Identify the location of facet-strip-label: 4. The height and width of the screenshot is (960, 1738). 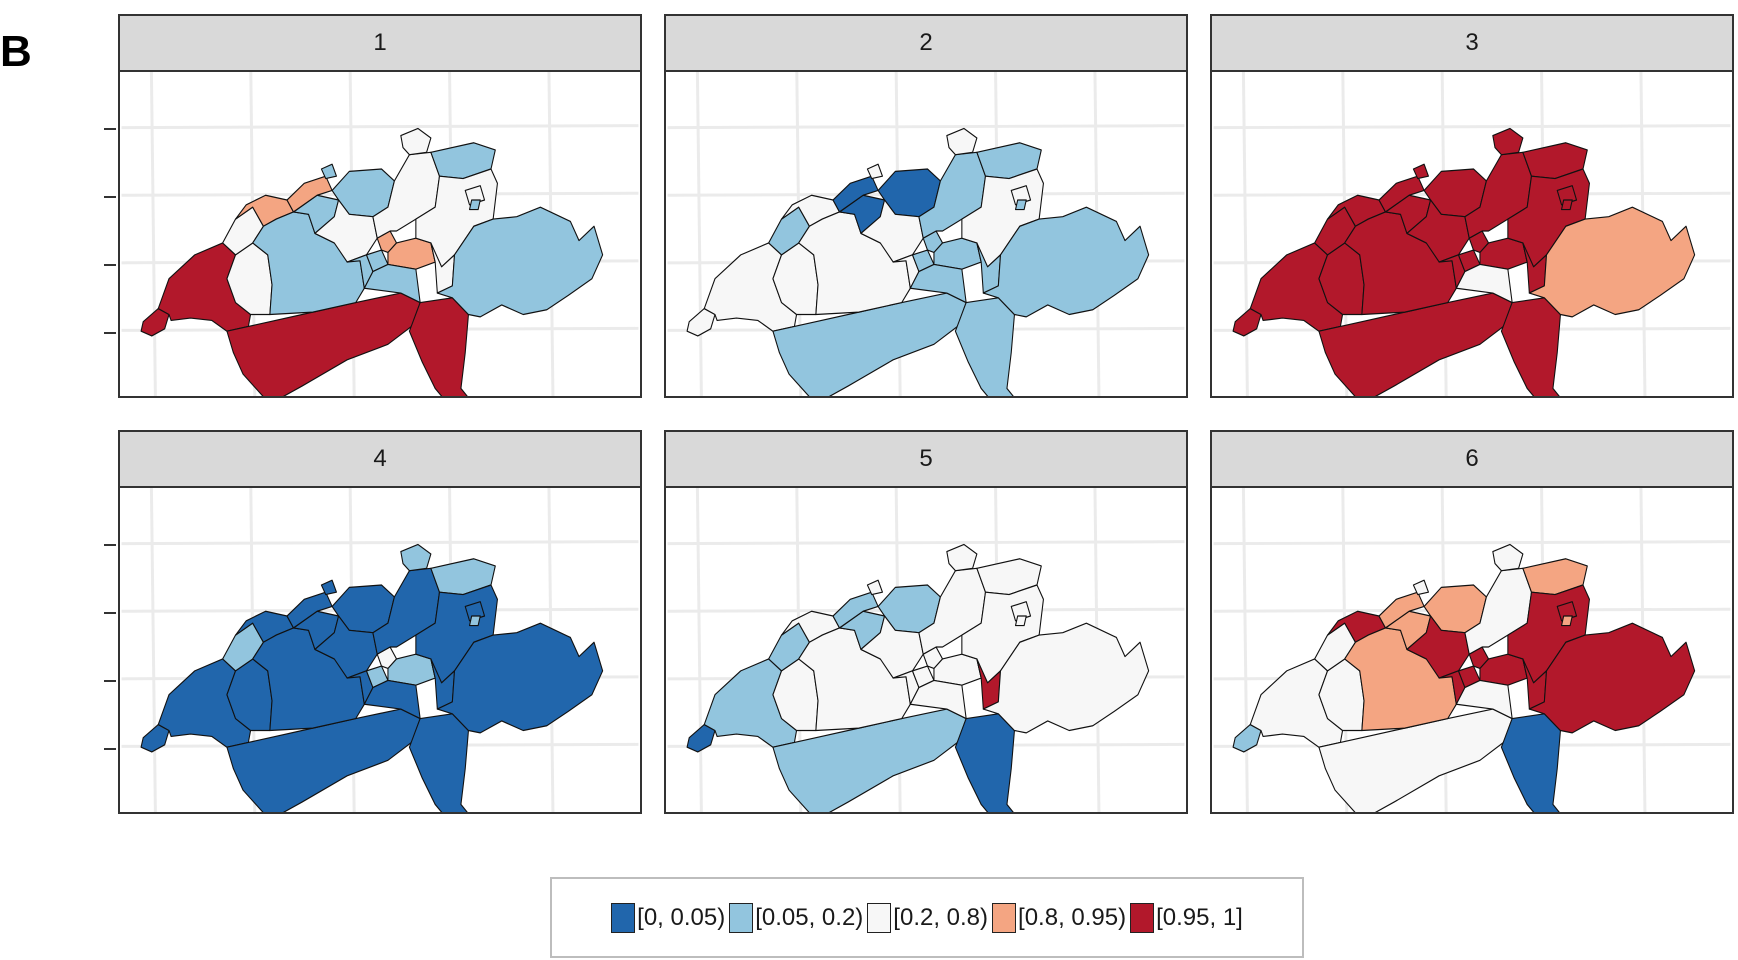
(380, 459).